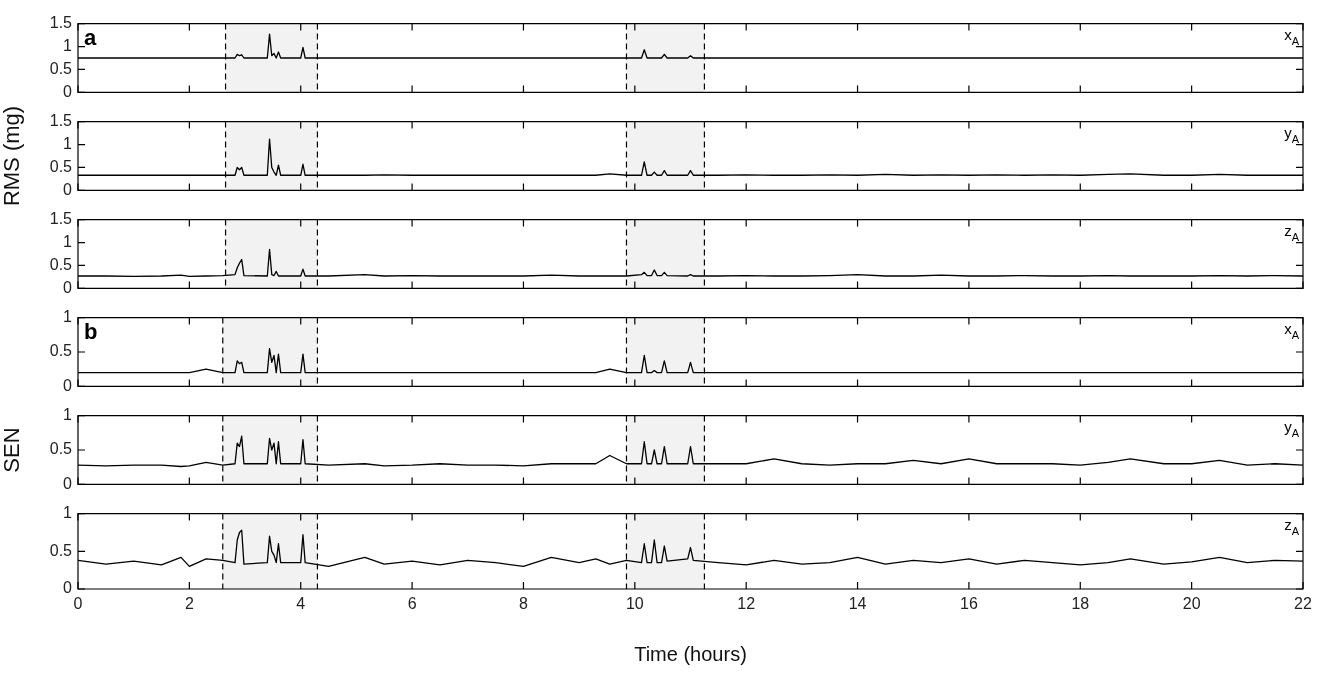  What do you see at coordinates (690, 653) in the screenshot?
I see `x-axis-title: Time (hours)` at bounding box center [690, 653].